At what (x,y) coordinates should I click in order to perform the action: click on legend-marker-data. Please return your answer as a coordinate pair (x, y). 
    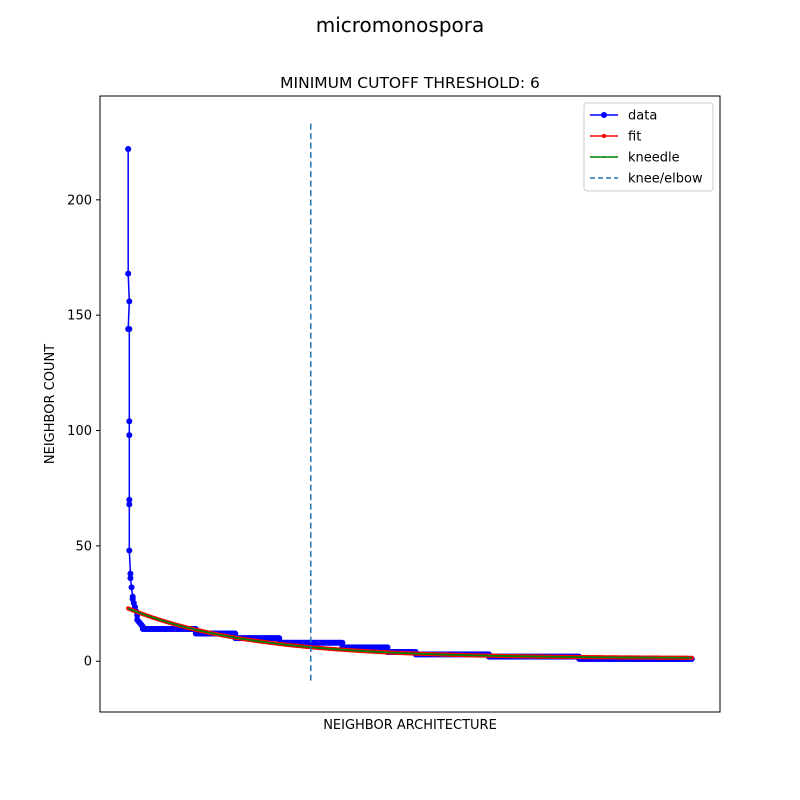
    Looking at the image, I should click on (604, 115).